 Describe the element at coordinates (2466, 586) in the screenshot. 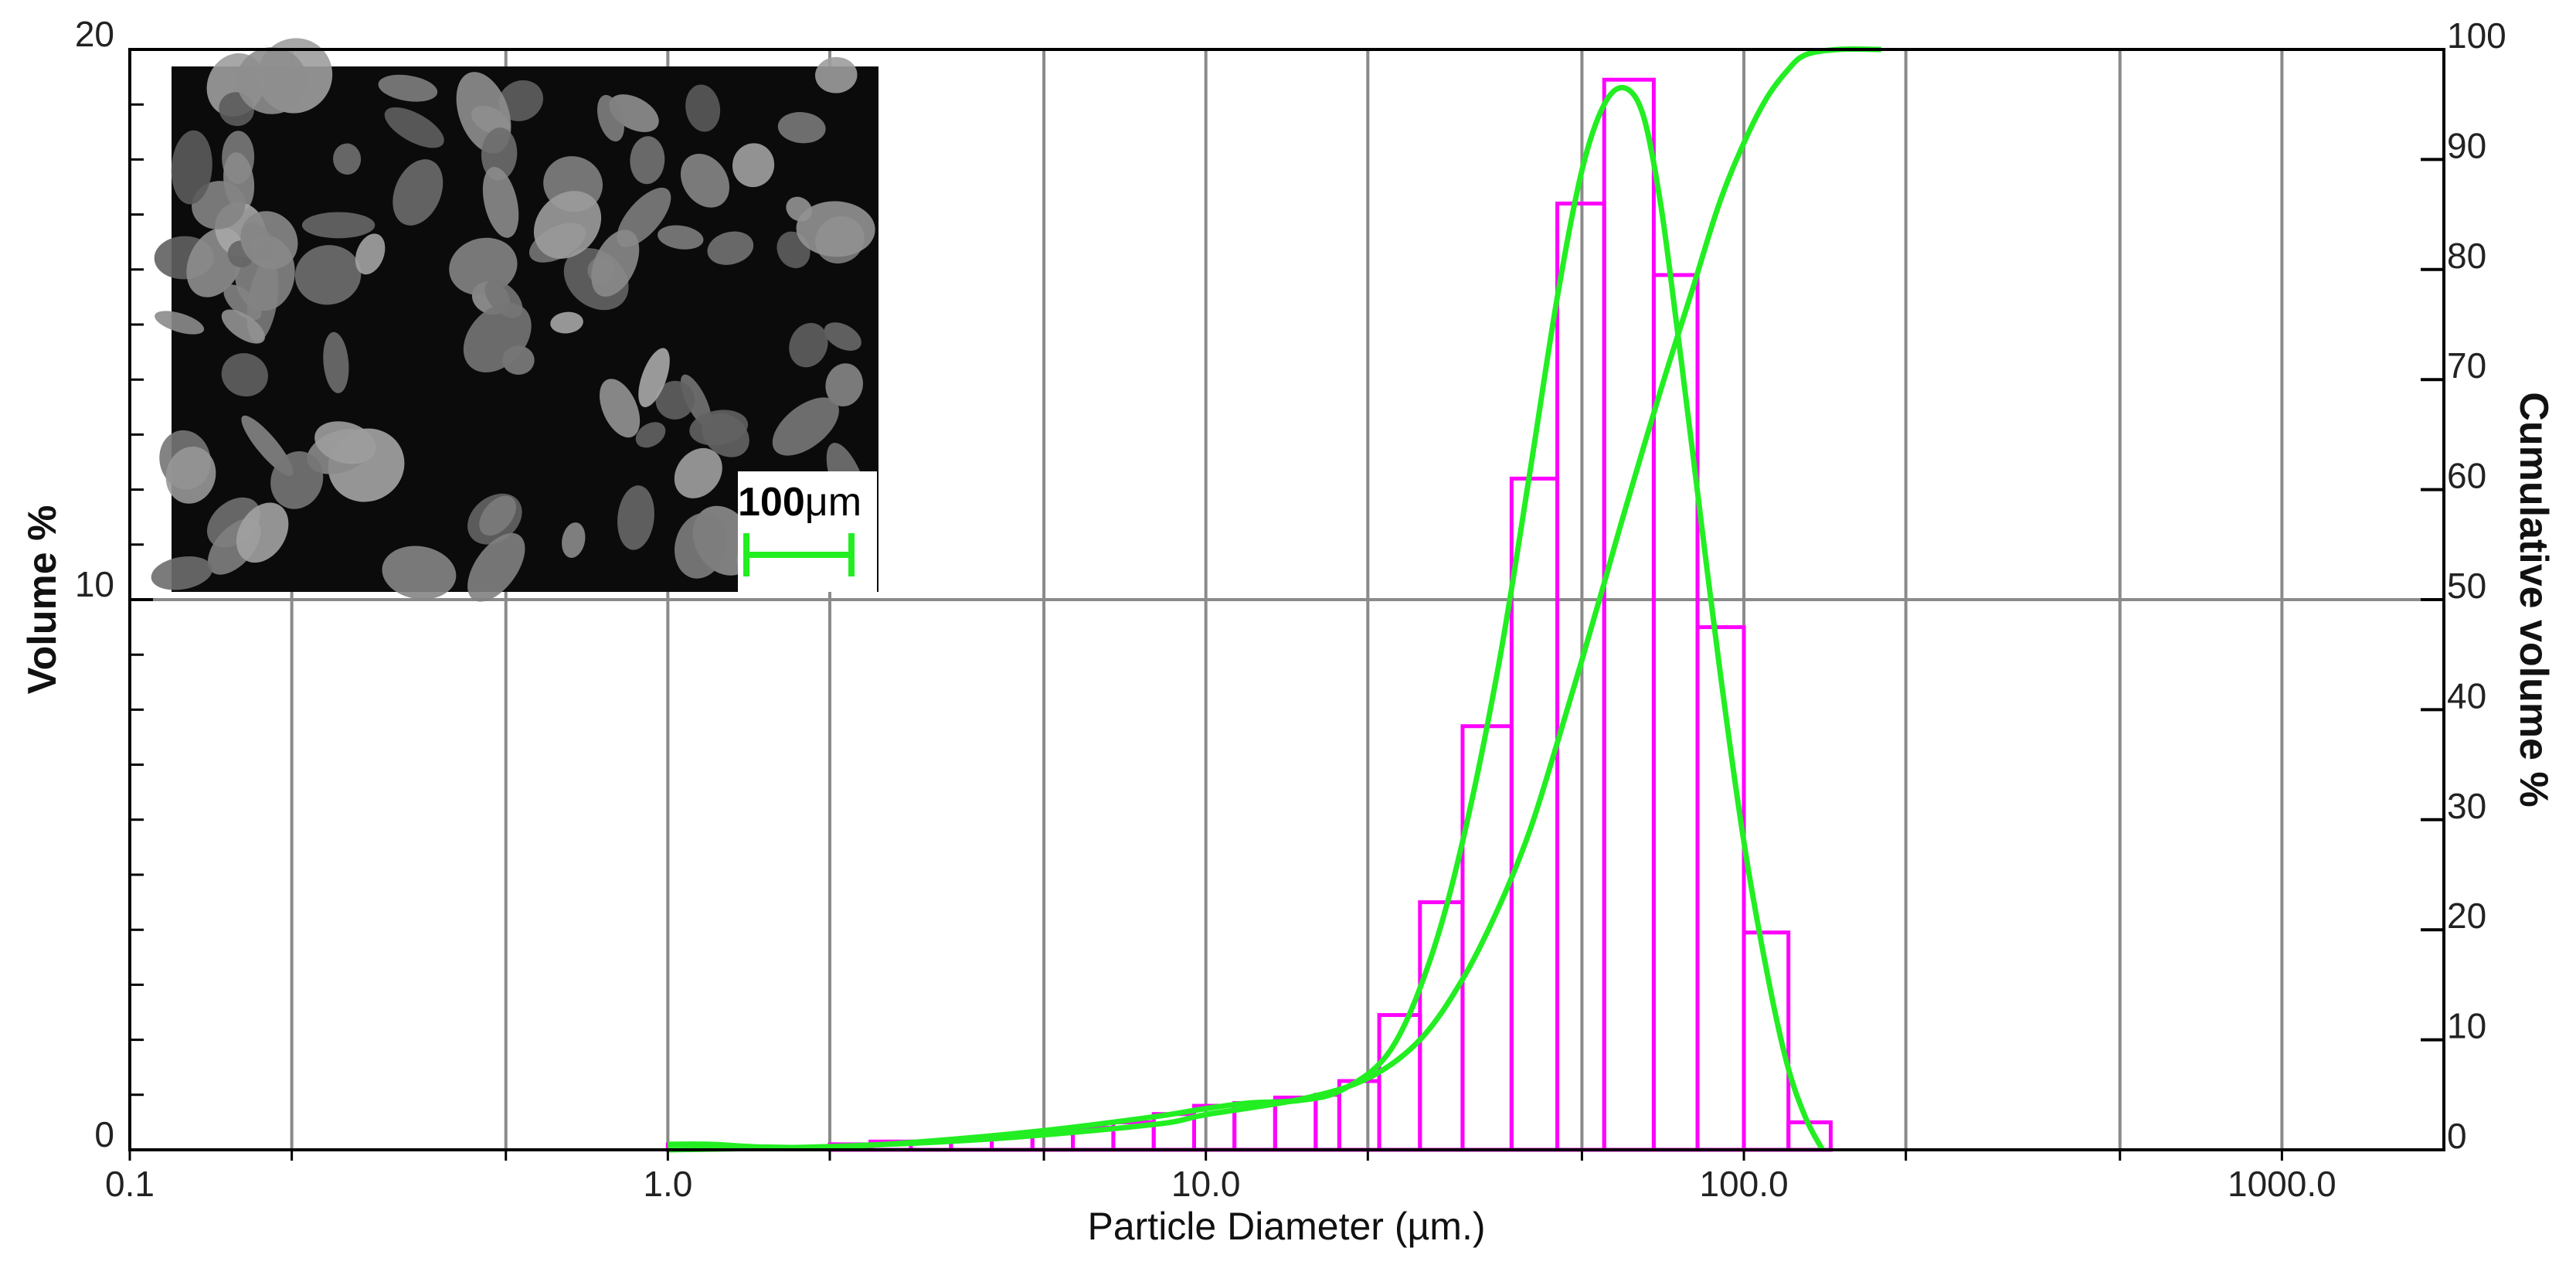

I see `y-right-tick-label: 50` at that location.